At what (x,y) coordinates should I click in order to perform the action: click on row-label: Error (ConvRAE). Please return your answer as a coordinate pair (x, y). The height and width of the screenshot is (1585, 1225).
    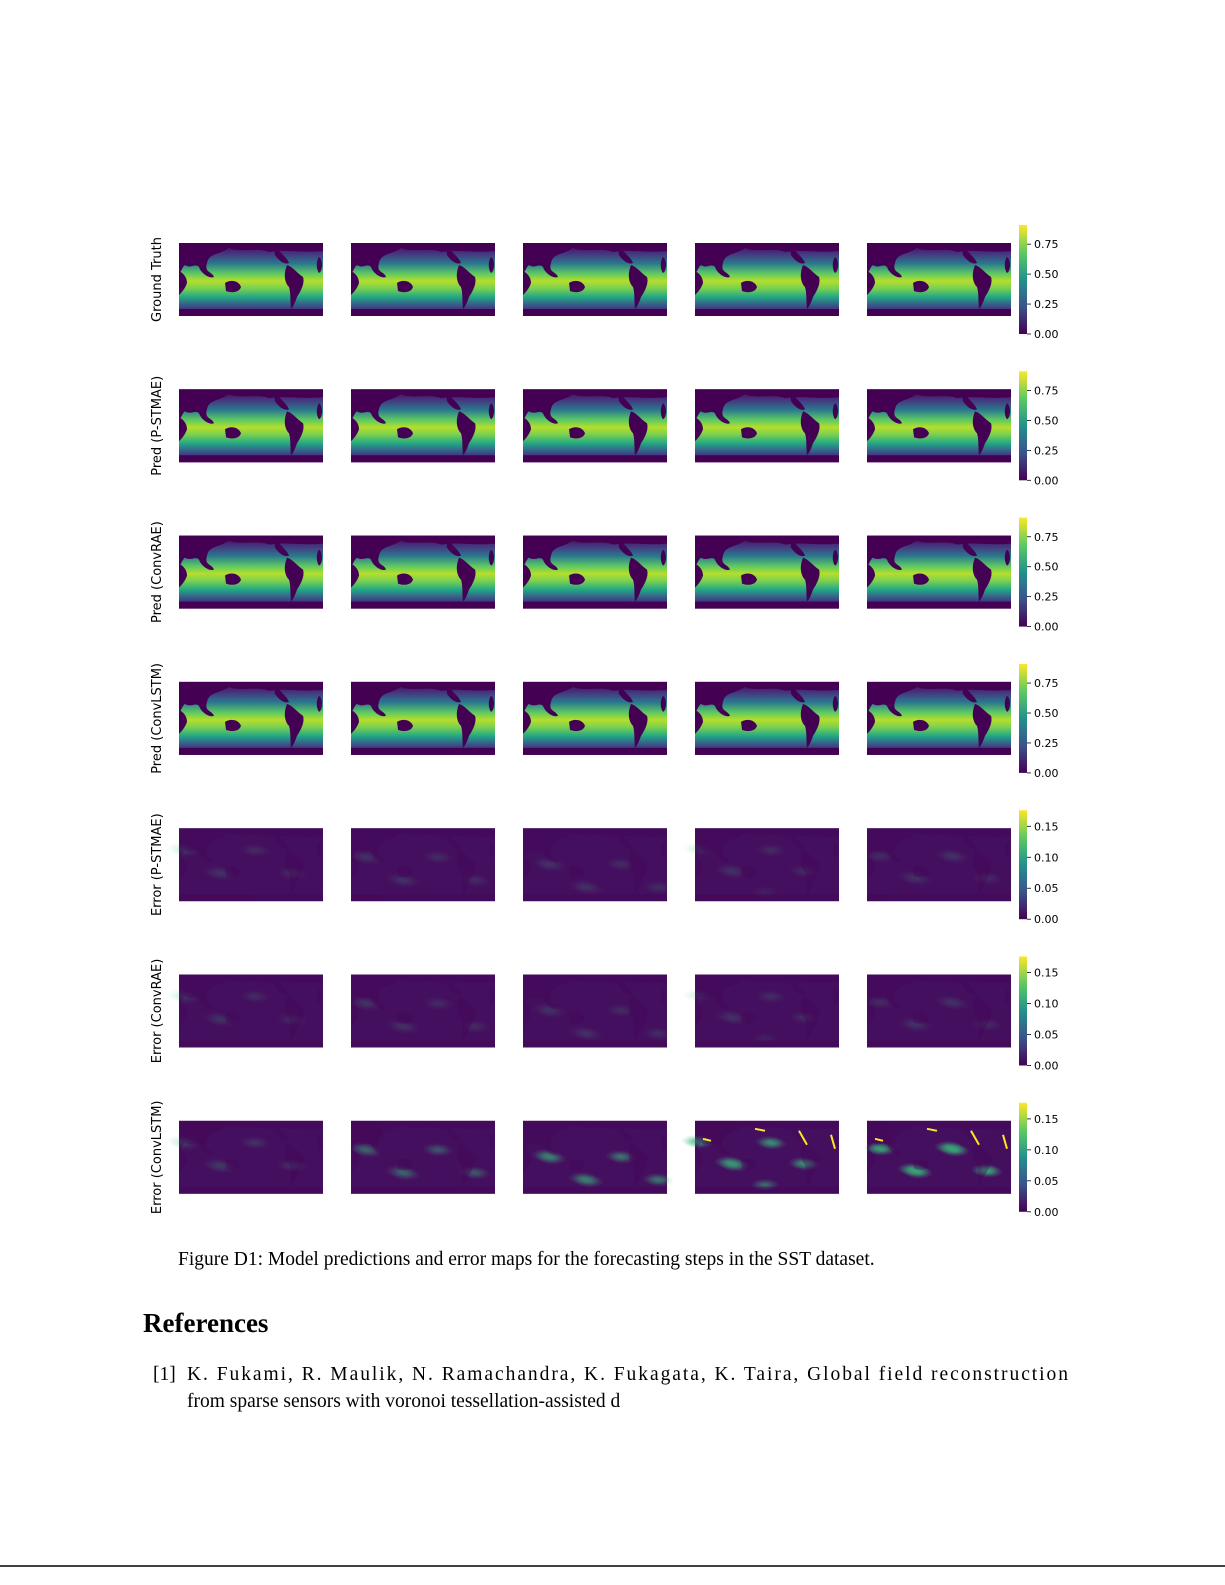
    Looking at the image, I should click on (157, 1011).